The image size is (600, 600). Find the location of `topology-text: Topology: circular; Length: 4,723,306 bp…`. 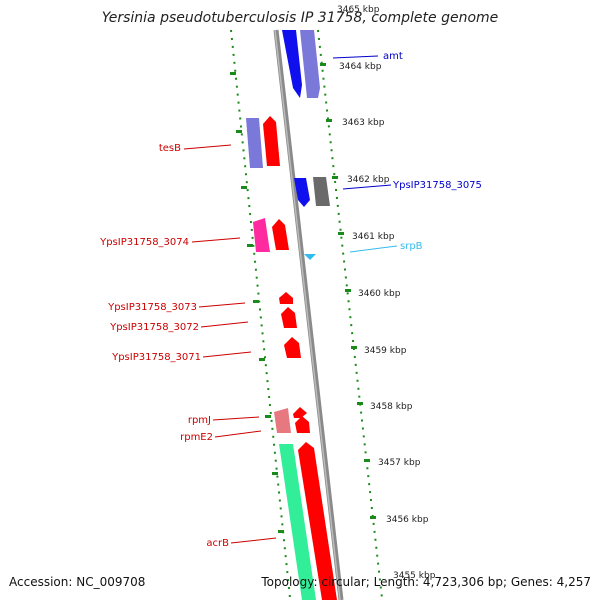

topology-text: Topology: circular; Length: 4,723,306 bp… is located at coordinates (425, 582).